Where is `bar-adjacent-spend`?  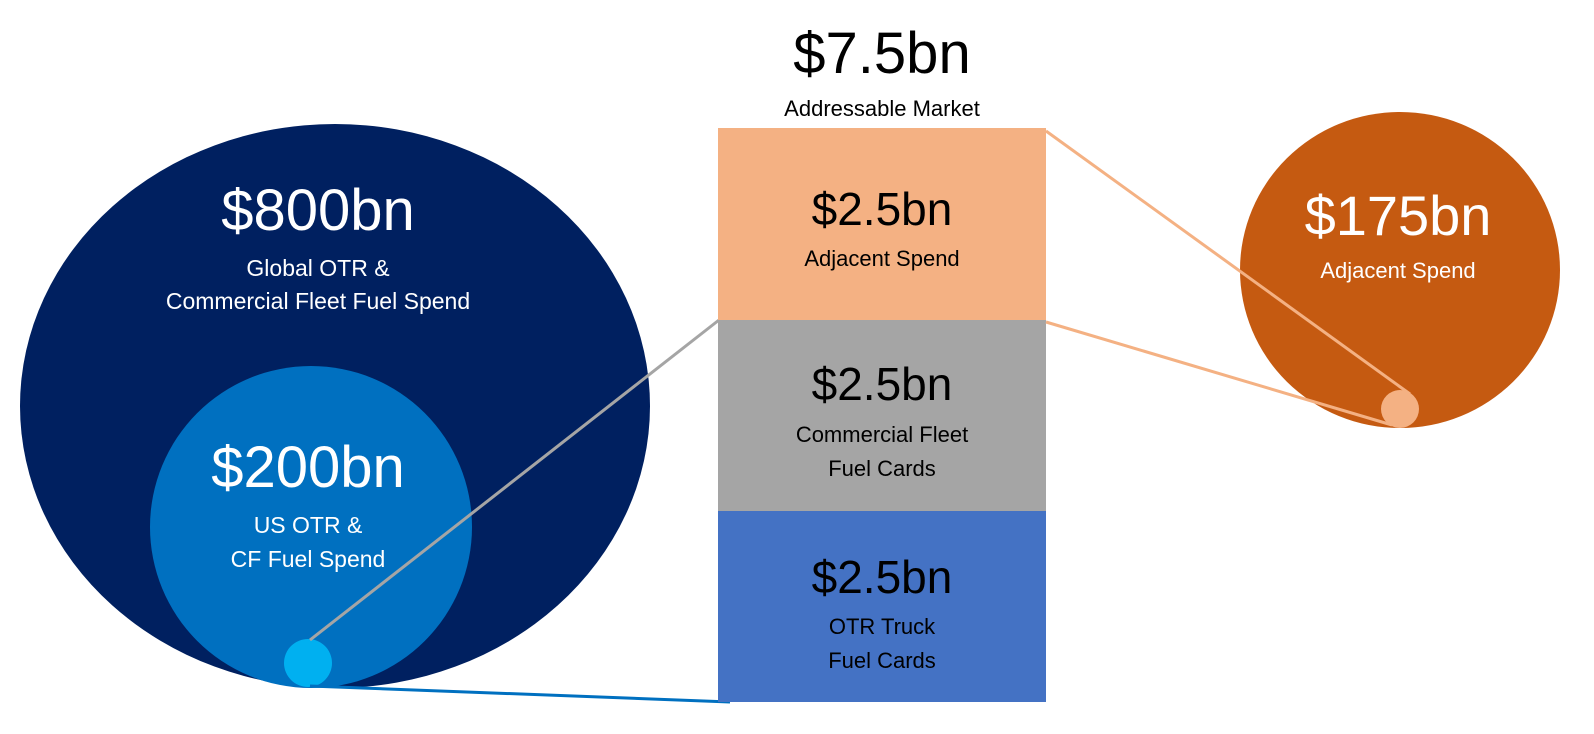
bar-adjacent-spend is located at coordinates (882, 224).